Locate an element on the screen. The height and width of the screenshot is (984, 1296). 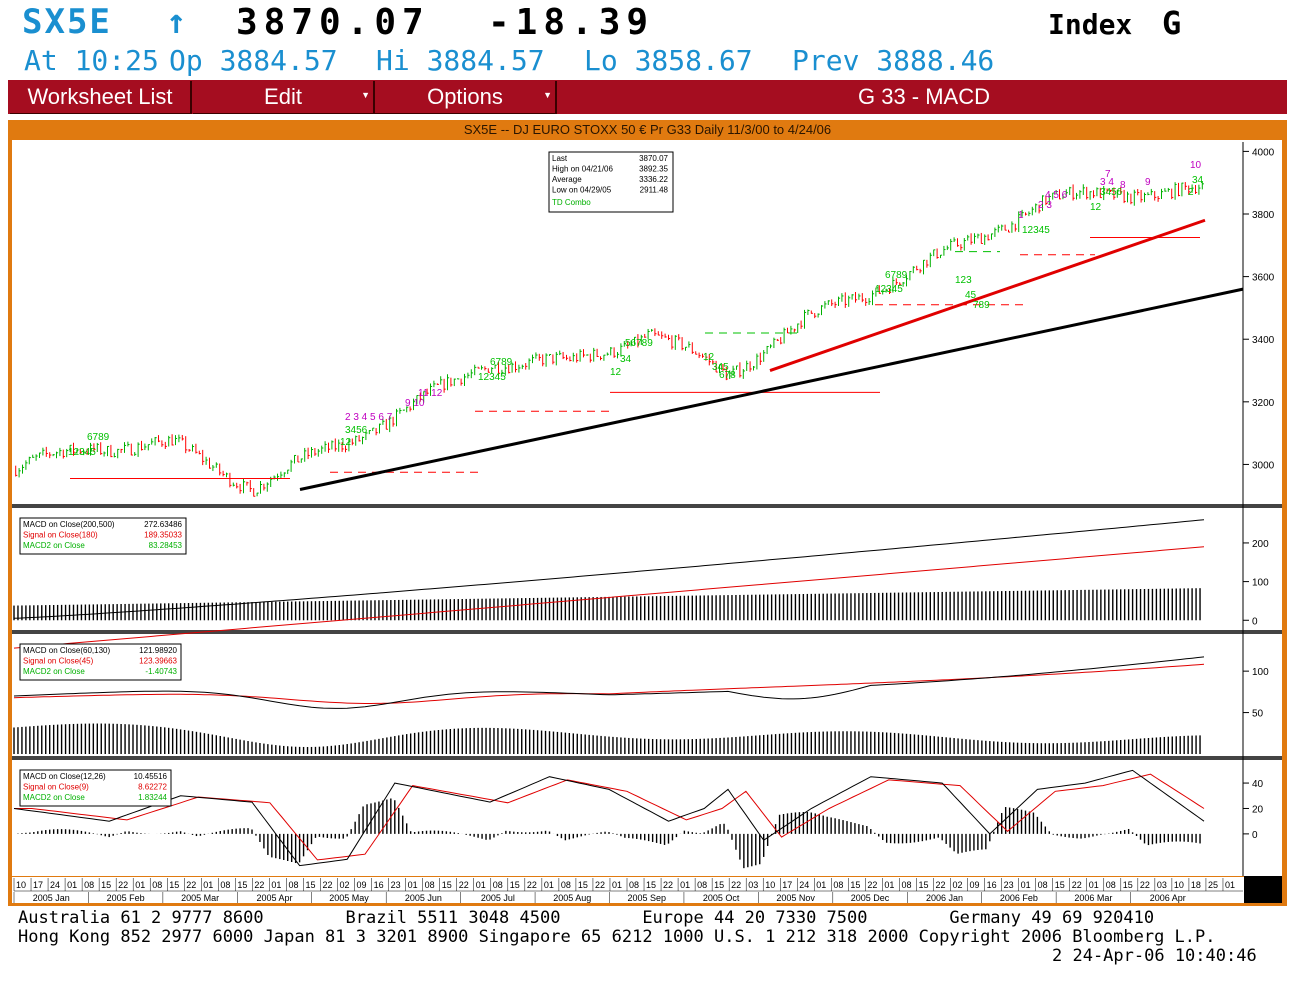
up-arrow-icon: ↑ is located at coordinates (176, 22).